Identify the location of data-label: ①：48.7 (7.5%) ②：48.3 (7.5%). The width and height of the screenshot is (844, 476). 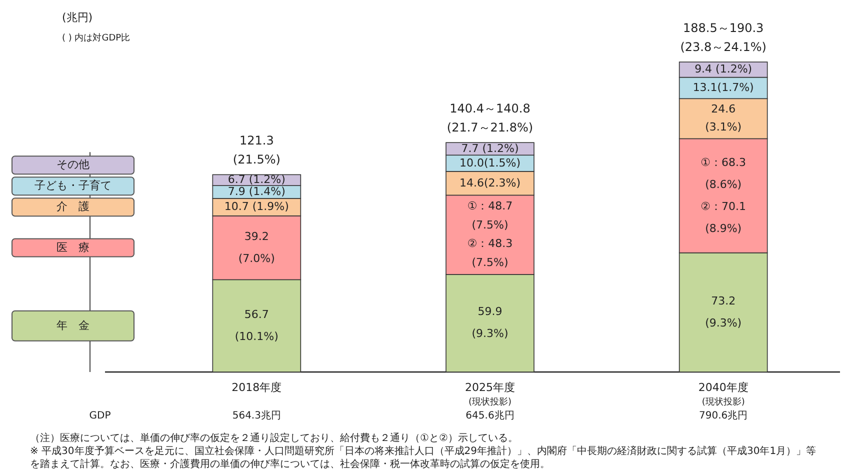
(490, 235).